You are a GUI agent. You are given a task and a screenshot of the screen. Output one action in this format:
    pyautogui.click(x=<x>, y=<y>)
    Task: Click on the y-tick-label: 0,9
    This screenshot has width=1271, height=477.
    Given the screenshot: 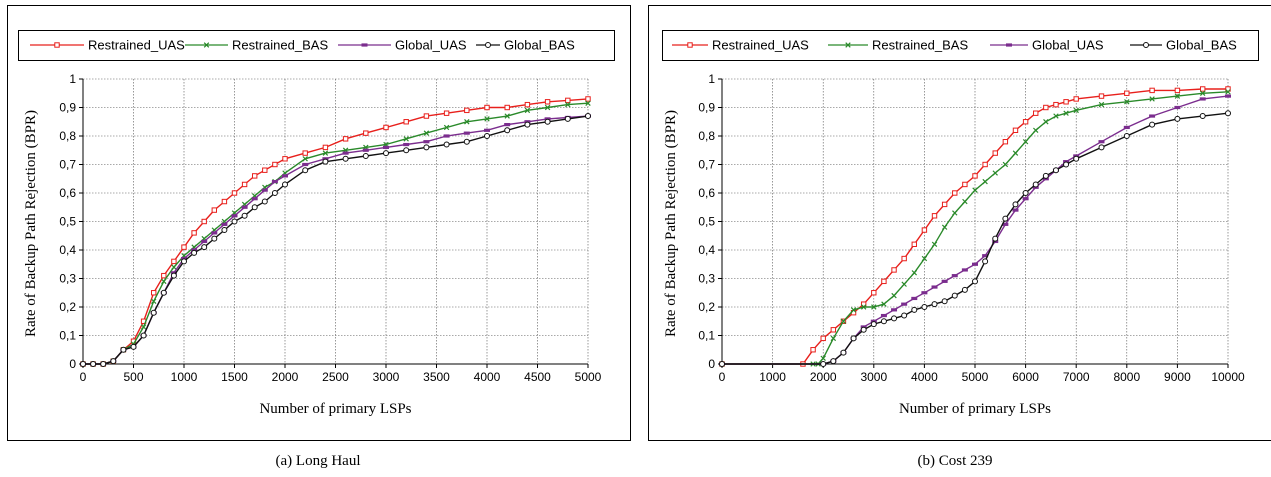 What is the action you would take?
    pyautogui.click(x=706, y=108)
    